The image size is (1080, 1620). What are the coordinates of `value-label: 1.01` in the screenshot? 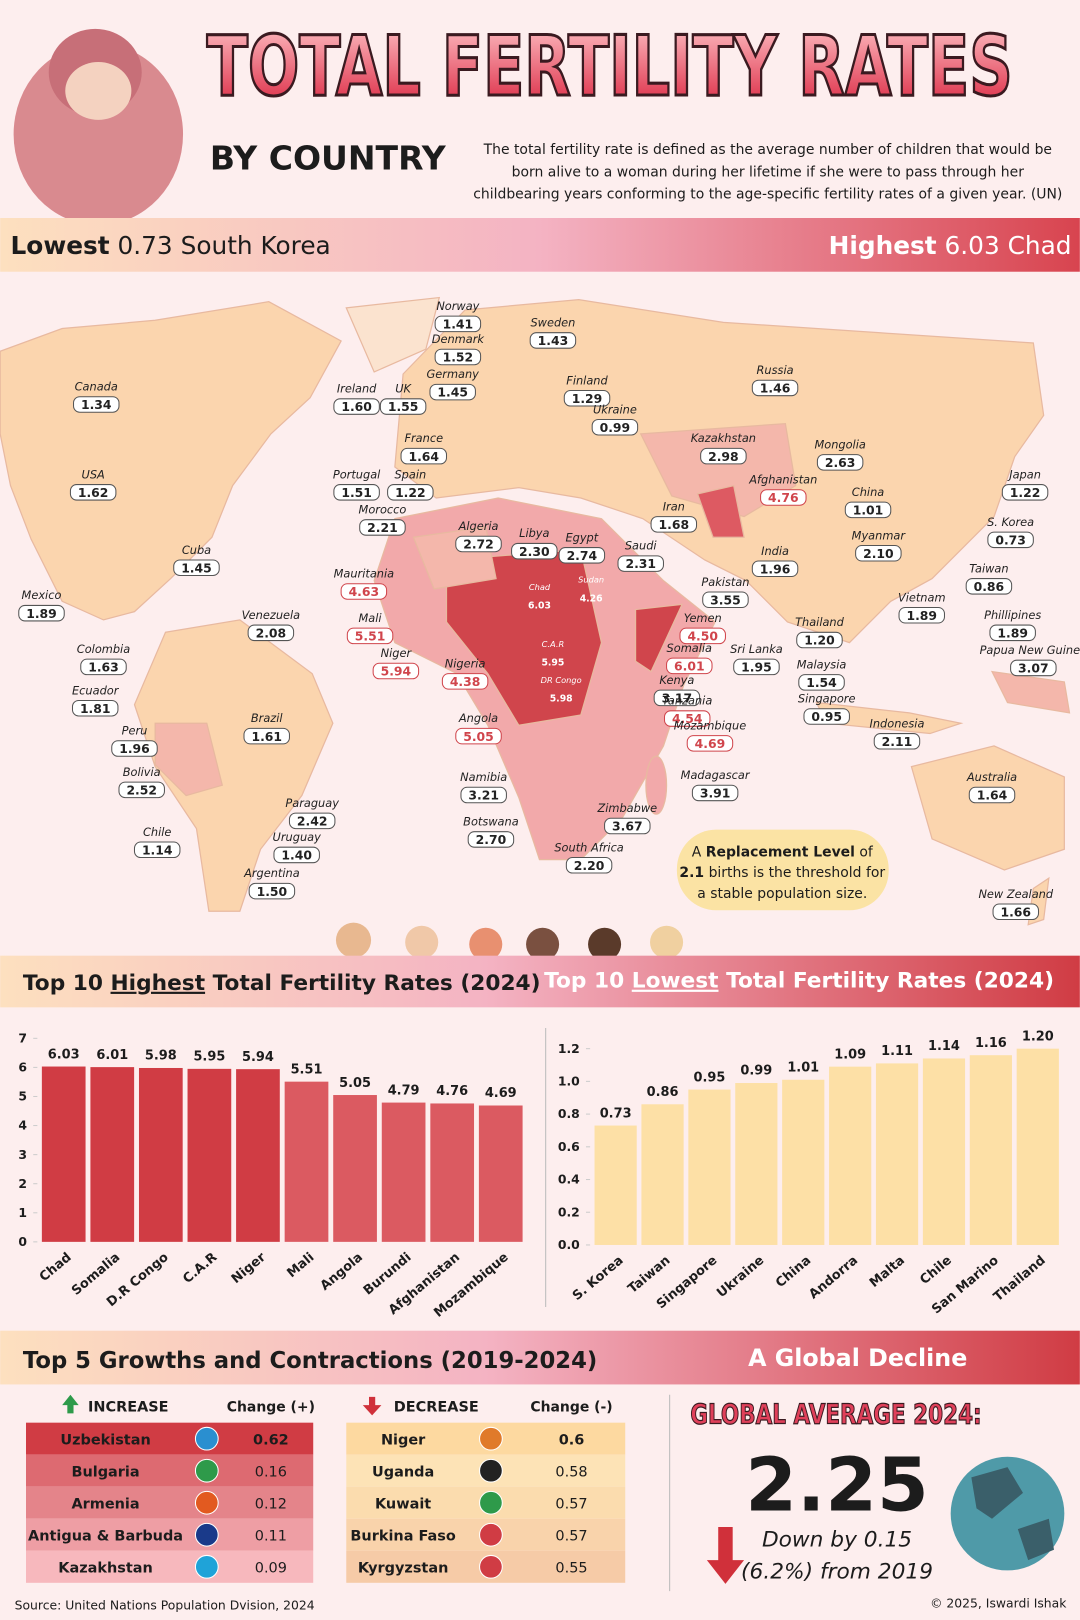 It's located at (803, 1067).